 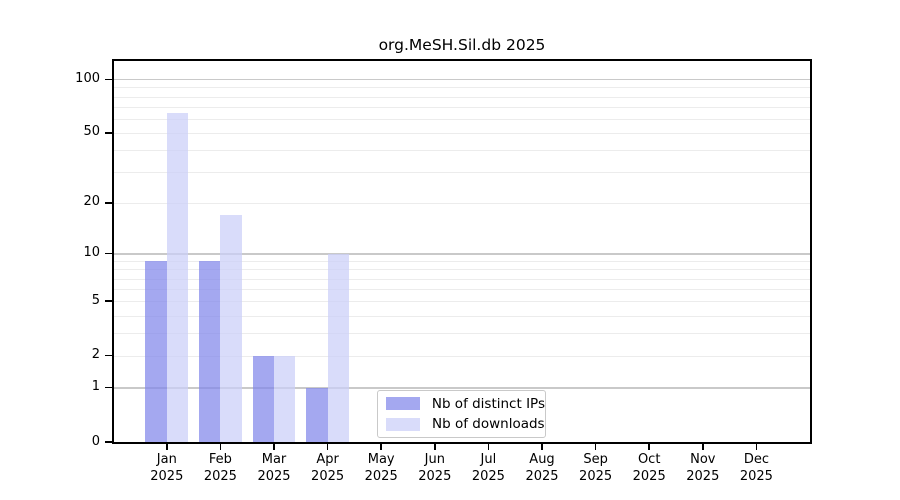 What do you see at coordinates (263, 398) in the screenshot?
I see `bar-distinct-ips-mar` at bounding box center [263, 398].